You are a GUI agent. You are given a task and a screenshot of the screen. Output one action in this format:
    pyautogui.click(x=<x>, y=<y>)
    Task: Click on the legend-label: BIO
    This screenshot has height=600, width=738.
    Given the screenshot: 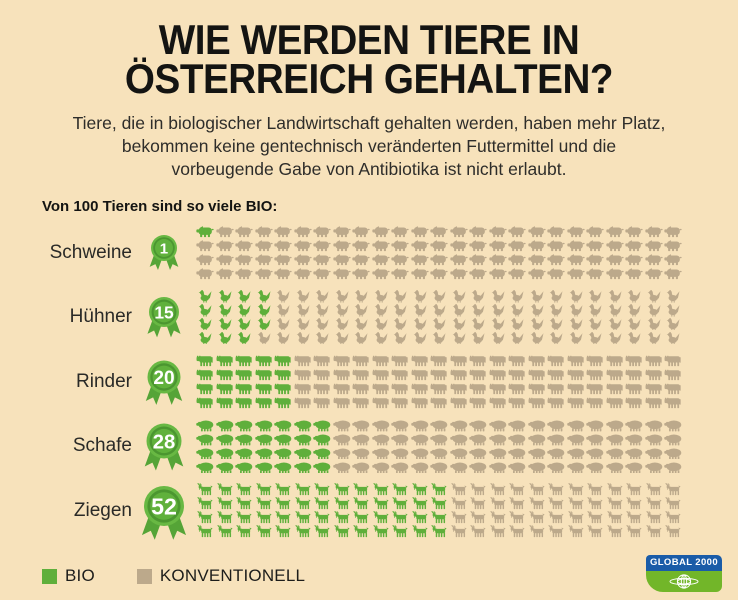 What is the action you would take?
    pyautogui.click(x=80, y=575)
    